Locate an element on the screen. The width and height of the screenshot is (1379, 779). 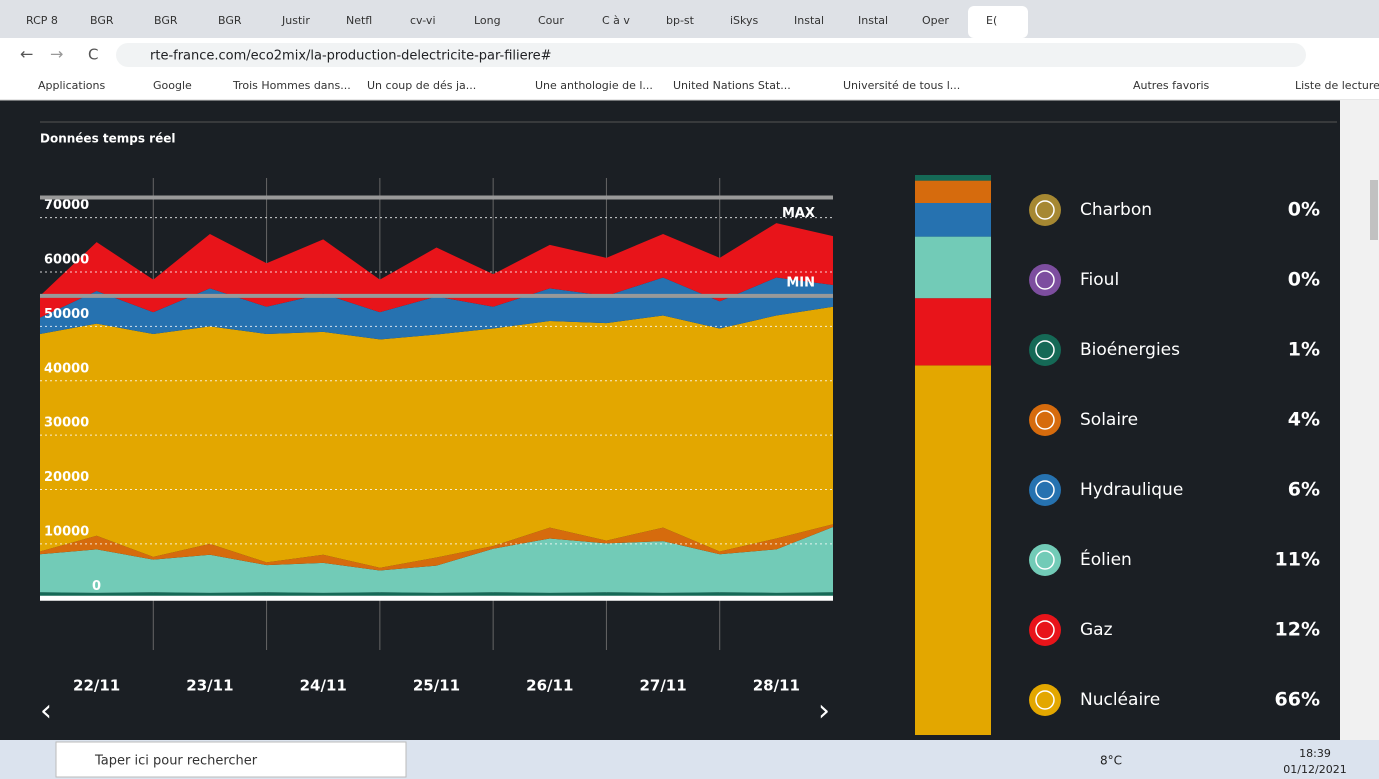
weather: 8°C is located at coordinates (1111, 761).